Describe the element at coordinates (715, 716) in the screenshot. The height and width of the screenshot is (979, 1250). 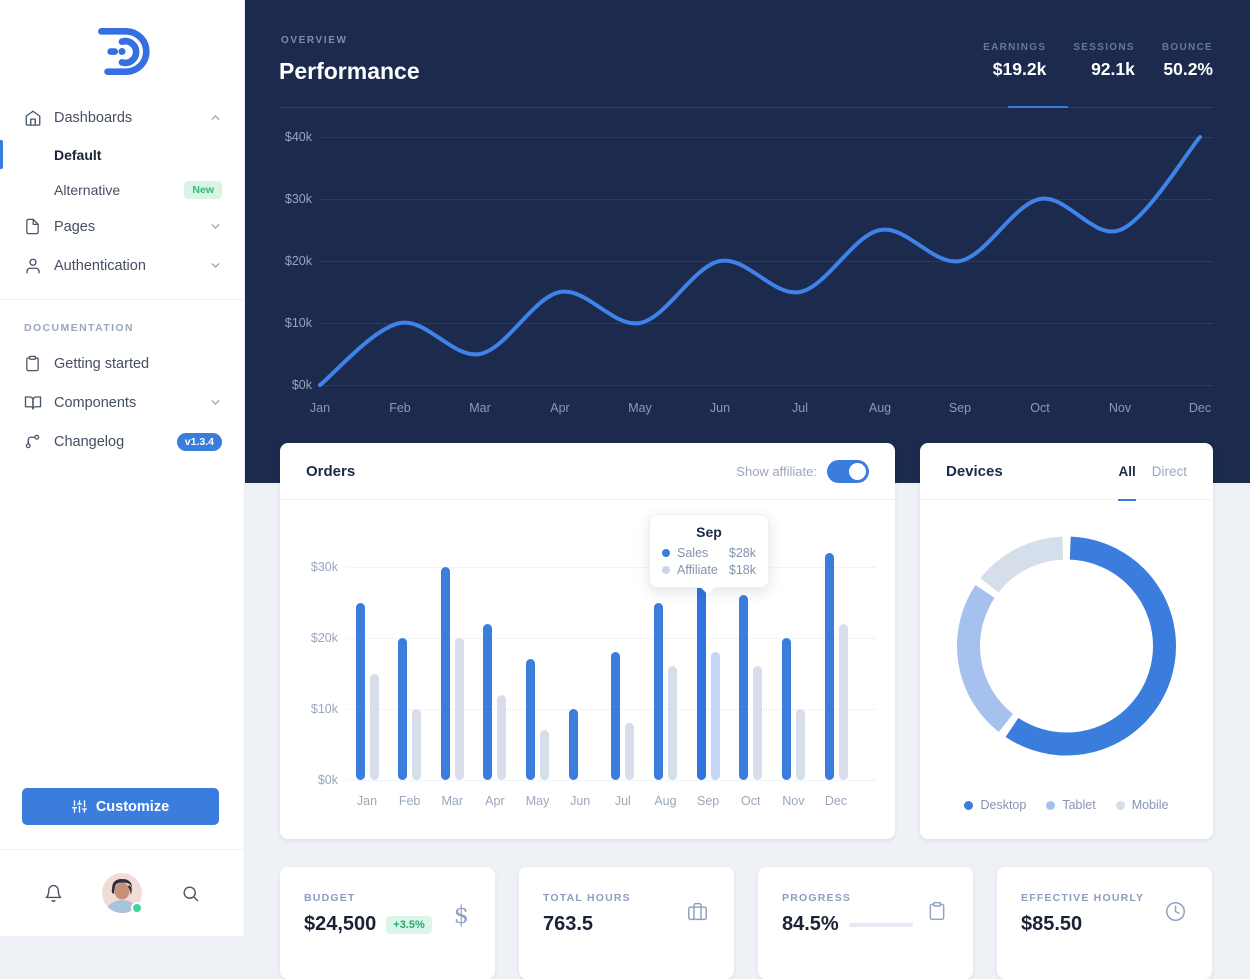
I see `orders-bar-affiliate-sep` at that location.